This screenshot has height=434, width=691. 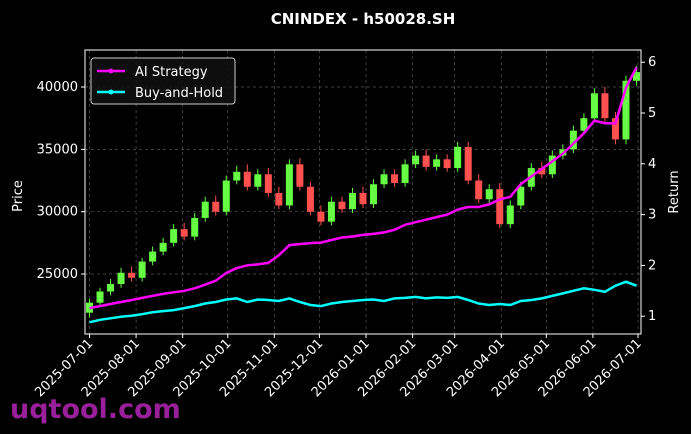 I want to click on y2-tick-label: 4, so click(x=652, y=164).